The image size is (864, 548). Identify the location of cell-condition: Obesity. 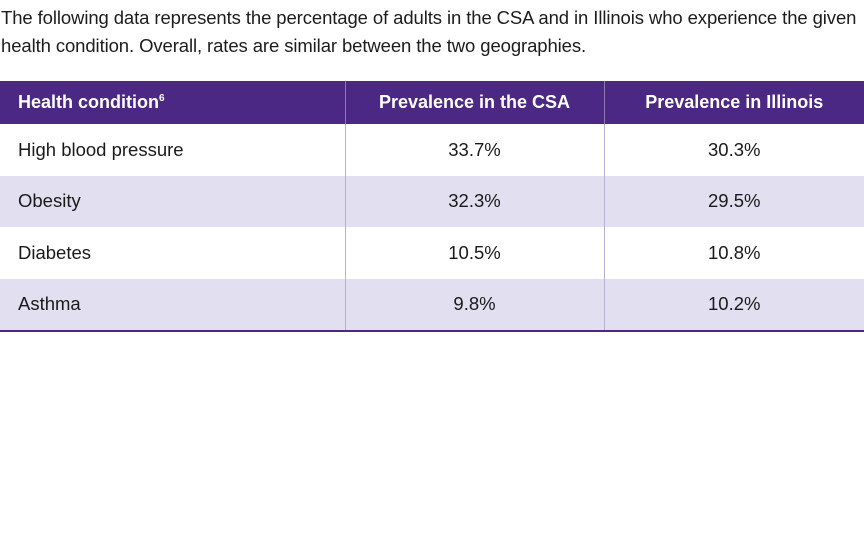
(173, 201).